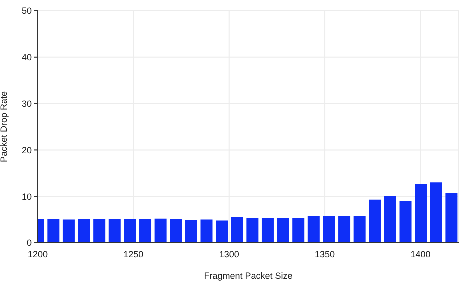 The height and width of the screenshot is (289, 474). What do you see at coordinates (38, 254) in the screenshot?
I see `x-tick-label: 1200` at bounding box center [38, 254].